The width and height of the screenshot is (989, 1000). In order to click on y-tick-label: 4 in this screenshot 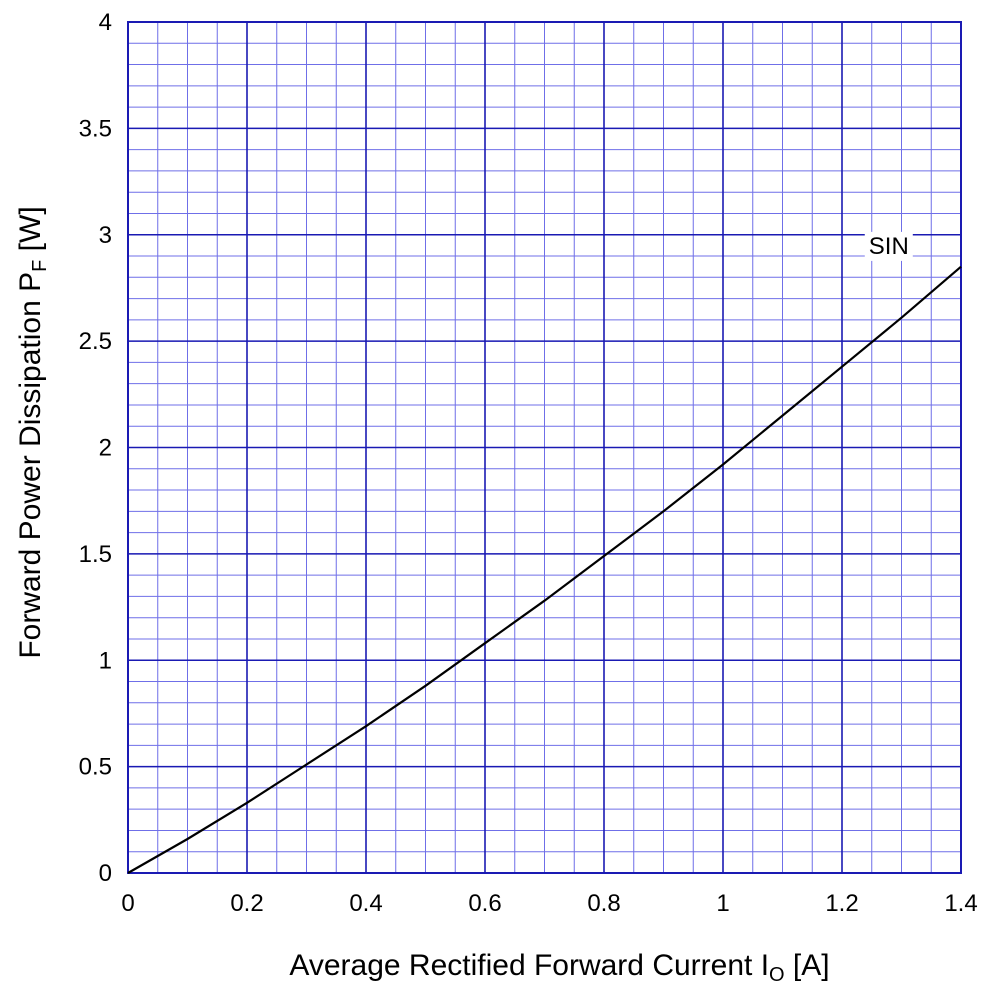, I will do `click(105, 22)`.